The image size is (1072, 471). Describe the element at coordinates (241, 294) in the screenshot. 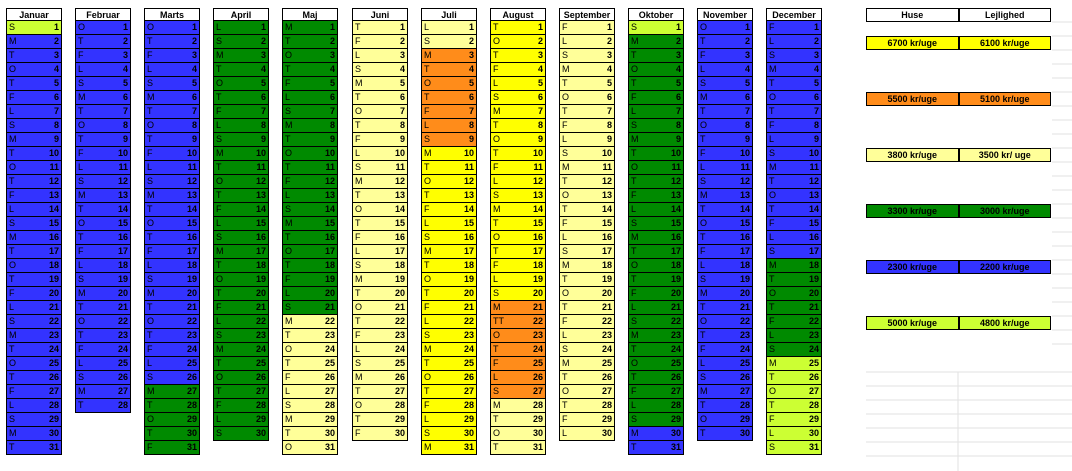

I see `day-cell: T 20` at that location.